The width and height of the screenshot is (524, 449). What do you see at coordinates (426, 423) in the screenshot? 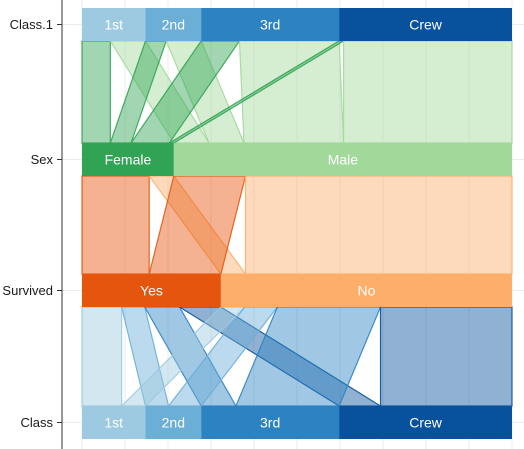
I see `bar-label-class-crew: Crew` at bounding box center [426, 423].